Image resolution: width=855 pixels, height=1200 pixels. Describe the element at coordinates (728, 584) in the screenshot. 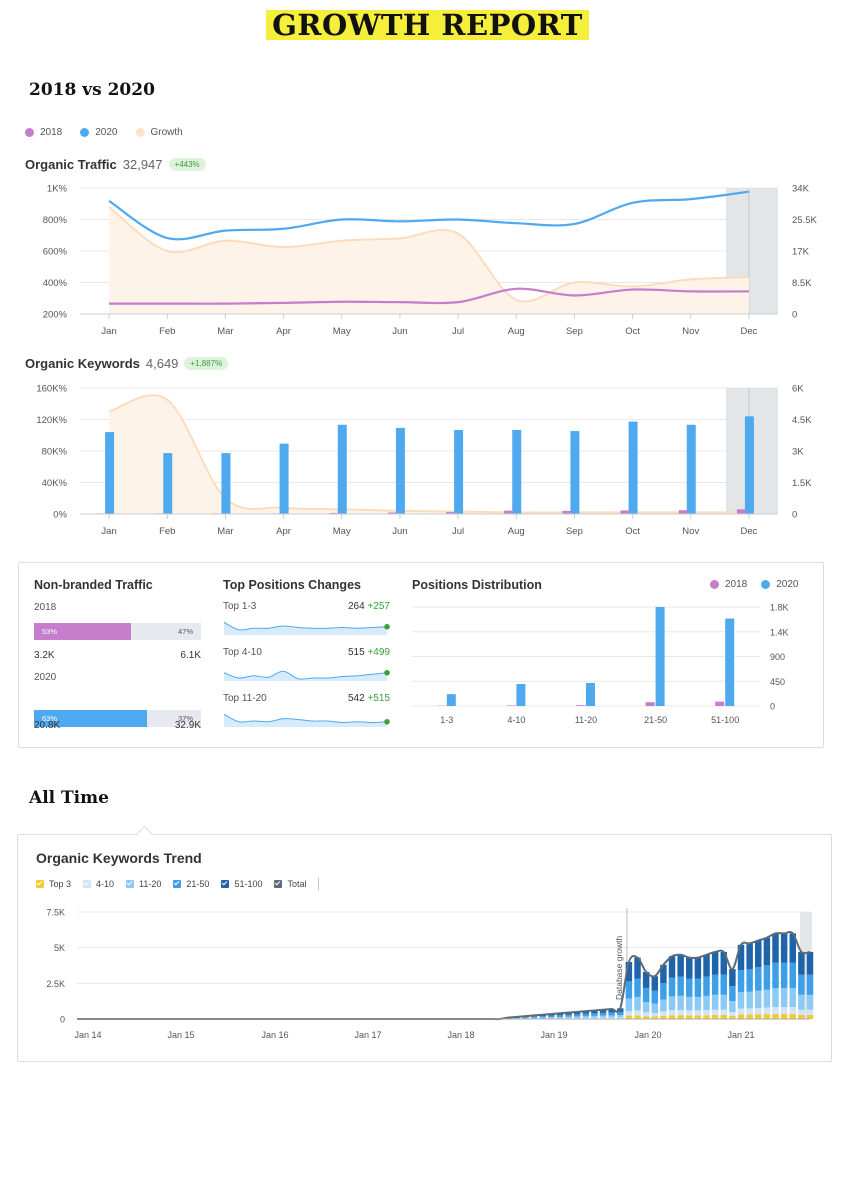

I see `posdist-legend-2018: 2018` at that location.